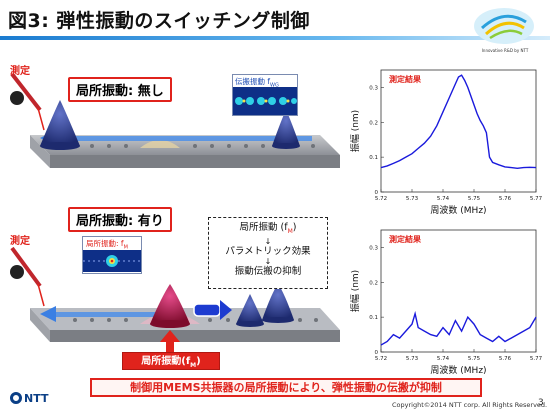 This screenshot has width=550, height=413. I want to click on blocked-wave-arrow, so click(207, 310).